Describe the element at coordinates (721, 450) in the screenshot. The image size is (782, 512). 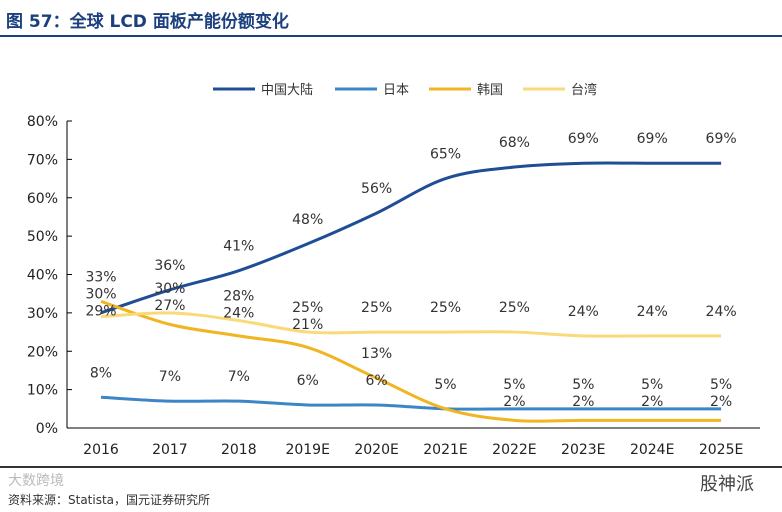
I see `x-tick-label: 2025E` at that location.